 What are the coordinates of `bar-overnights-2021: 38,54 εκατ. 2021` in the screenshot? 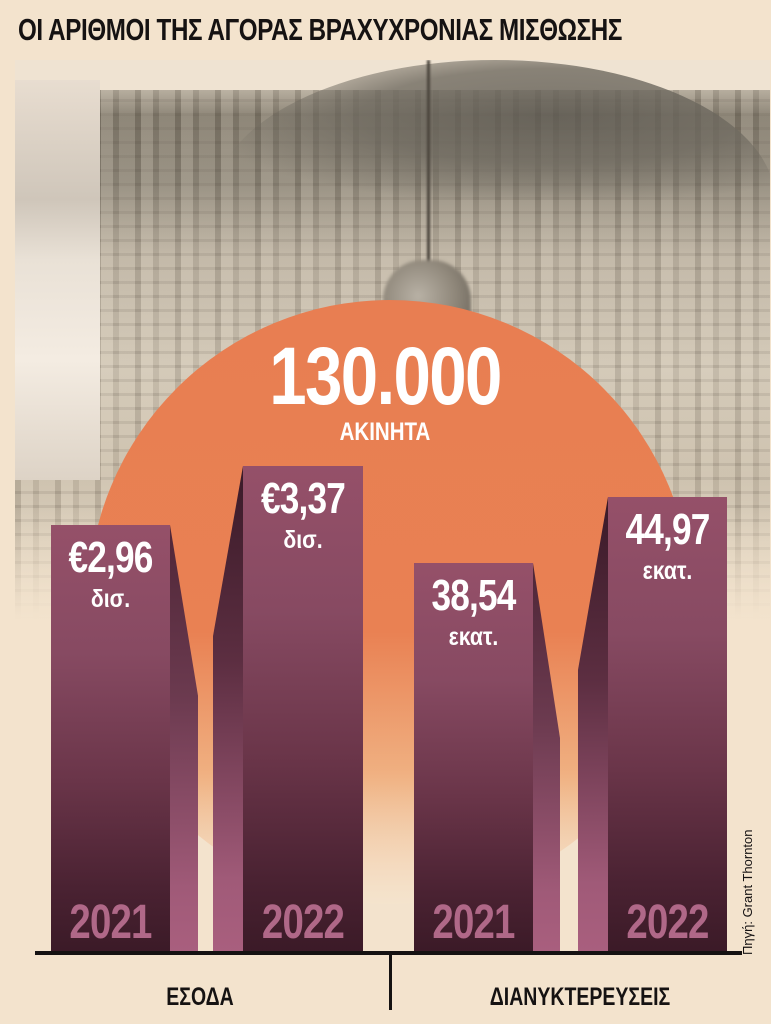 It's located at (473, 757).